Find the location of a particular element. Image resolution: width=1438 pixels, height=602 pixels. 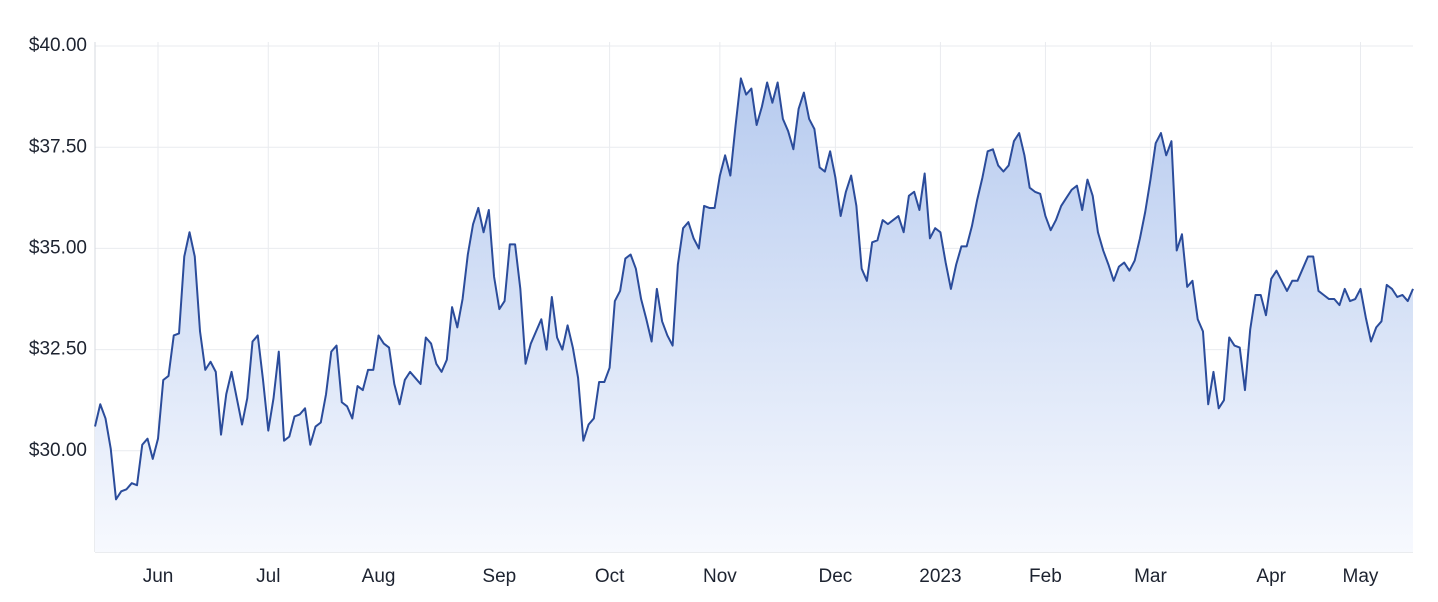

x-tick-label: Oct is located at coordinates (610, 576).